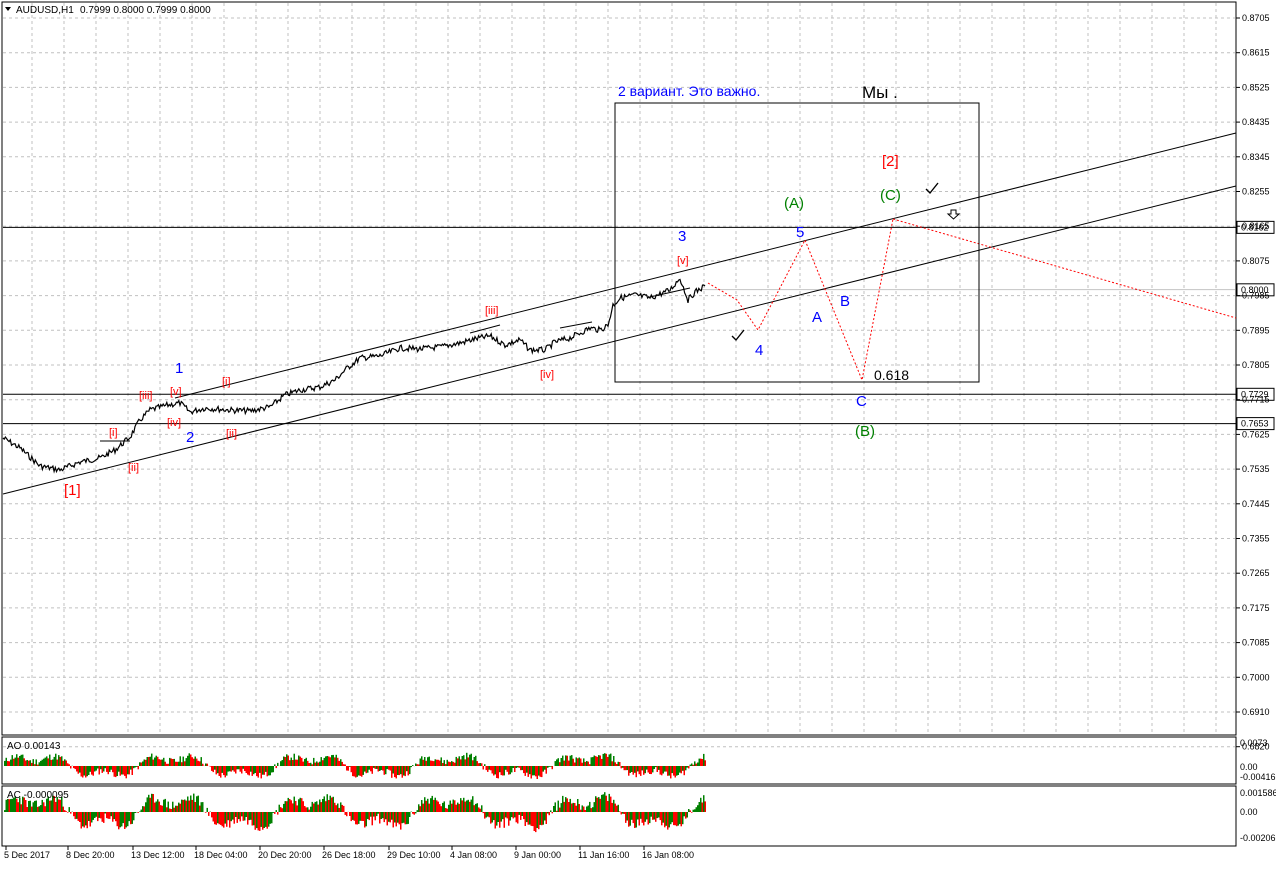 Image resolution: width=1276 pixels, height=871 pixels. I want to click on ao-tick-bottom: -0.00416, so click(1258, 777).